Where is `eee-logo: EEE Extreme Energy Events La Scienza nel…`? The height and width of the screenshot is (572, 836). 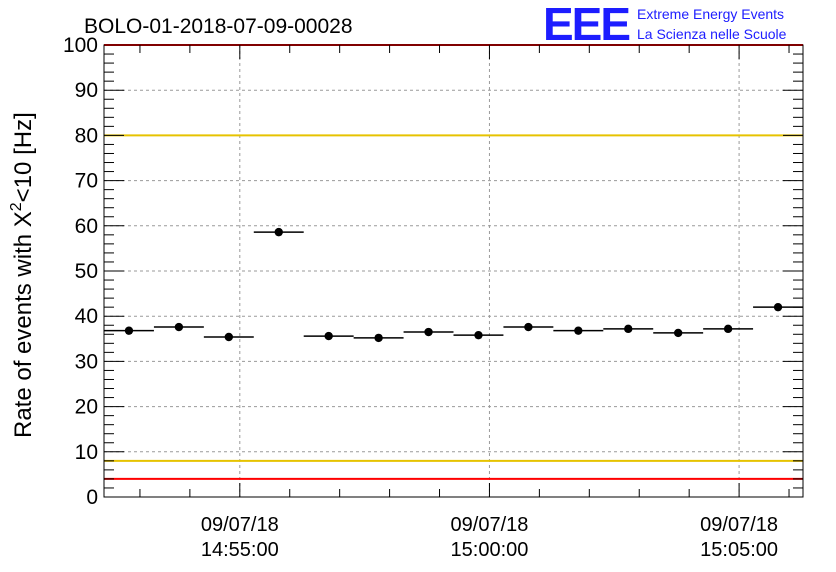
eee-logo: EEE Extreme Energy Events La Scienza nel… is located at coordinates (665, 25).